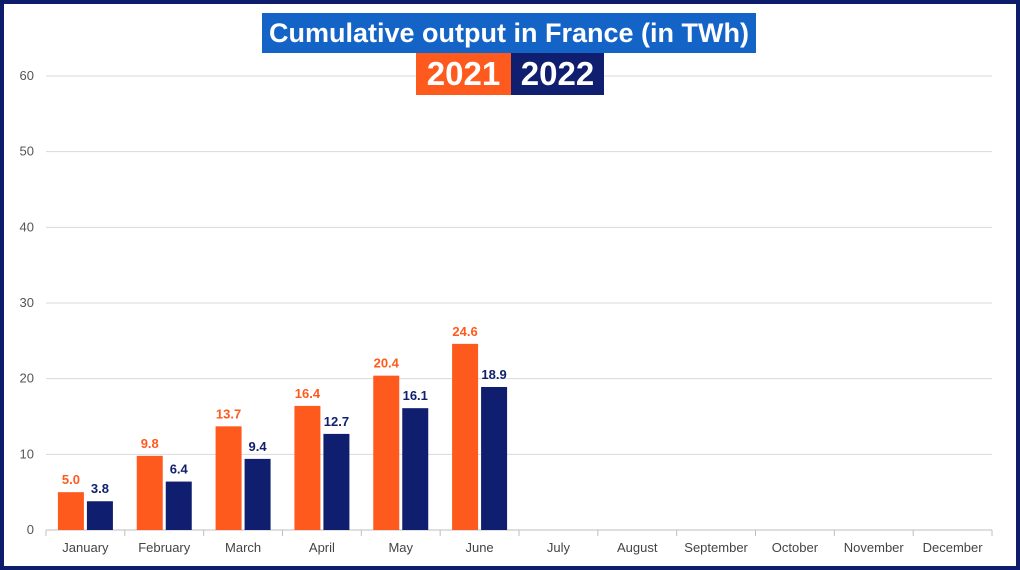 This screenshot has height=570, width=1020. Describe the element at coordinates (795, 547) in the screenshot. I see `x-tick-label: October` at that location.